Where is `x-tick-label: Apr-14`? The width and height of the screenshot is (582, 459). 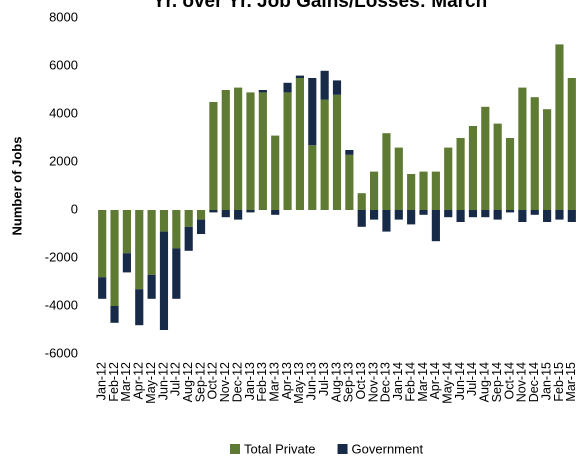
x-tick-label: Apr-14 is located at coordinates (435, 381).